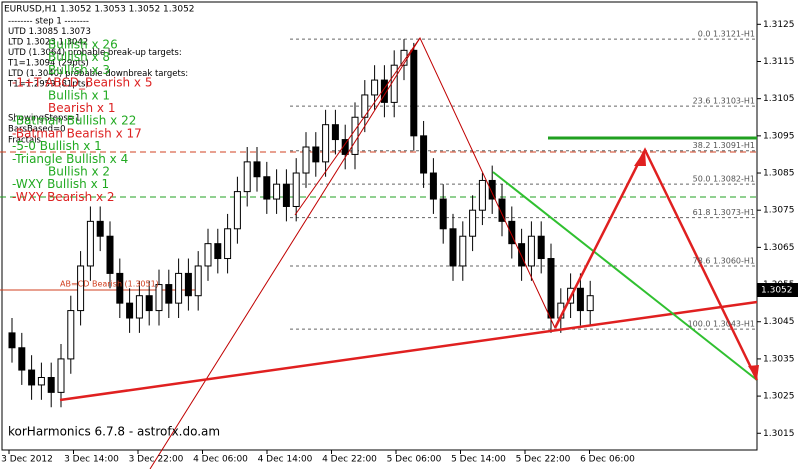 The image size is (798, 473). Describe the element at coordinates (48, 43) in the screenshot. I see `info-line: LTD 1.3023 1.3042` at that location.